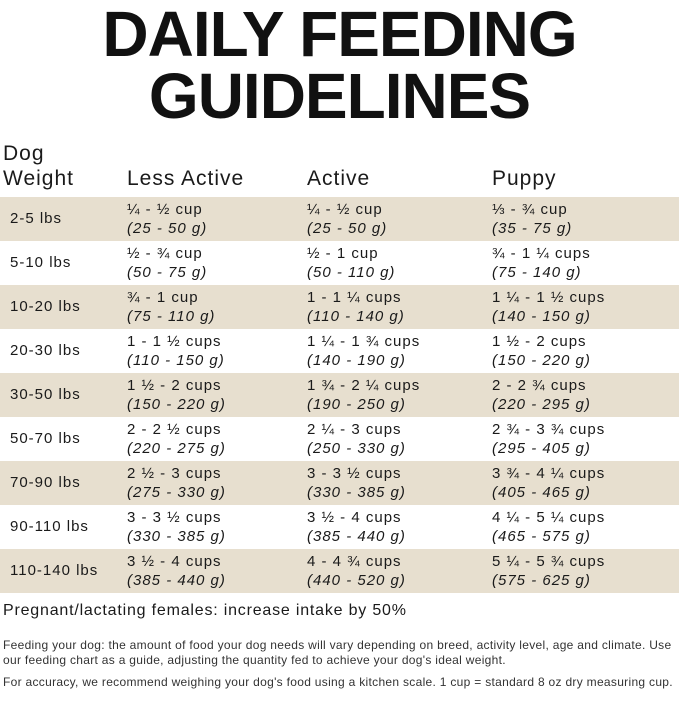  I want to click on cups: ½ - ¾ cup, so click(165, 253).